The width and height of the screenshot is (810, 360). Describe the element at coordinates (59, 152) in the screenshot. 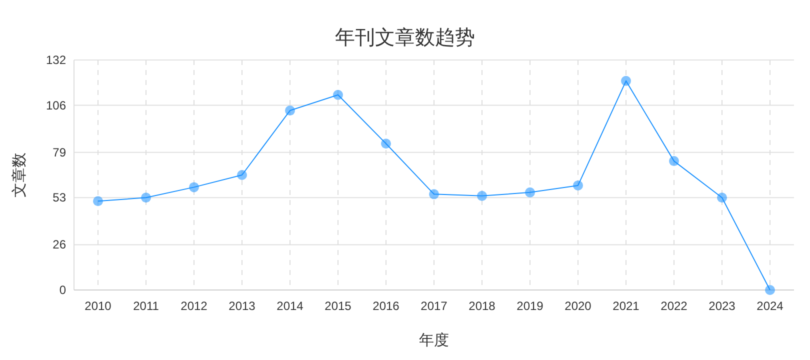

I see `y-tick-label: 79` at that location.